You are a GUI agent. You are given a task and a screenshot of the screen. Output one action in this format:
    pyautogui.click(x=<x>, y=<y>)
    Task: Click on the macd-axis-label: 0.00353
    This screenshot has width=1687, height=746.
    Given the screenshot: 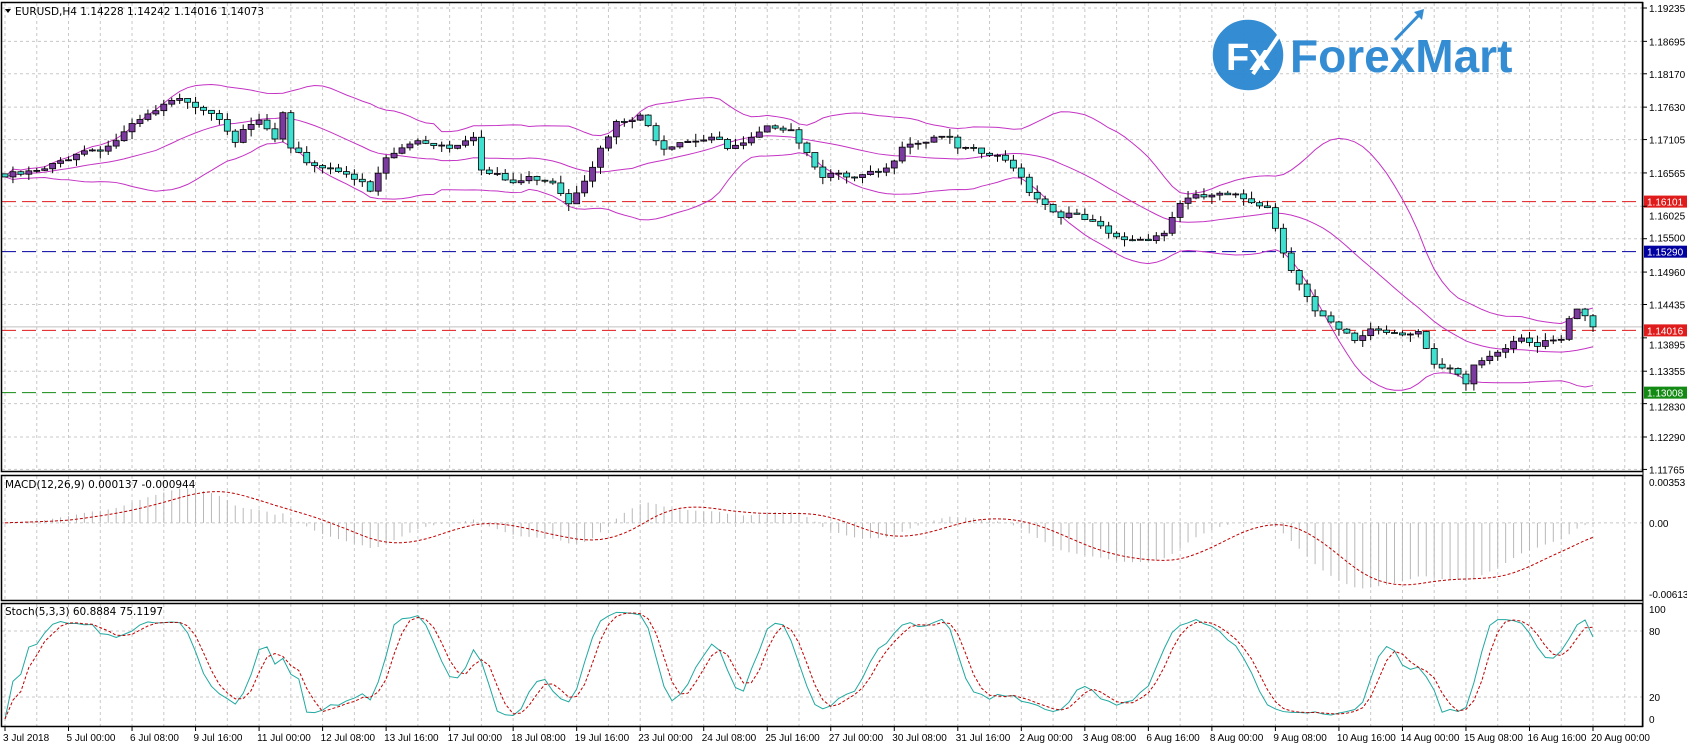 What is the action you would take?
    pyautogui.click(x=1667, y=483)
    